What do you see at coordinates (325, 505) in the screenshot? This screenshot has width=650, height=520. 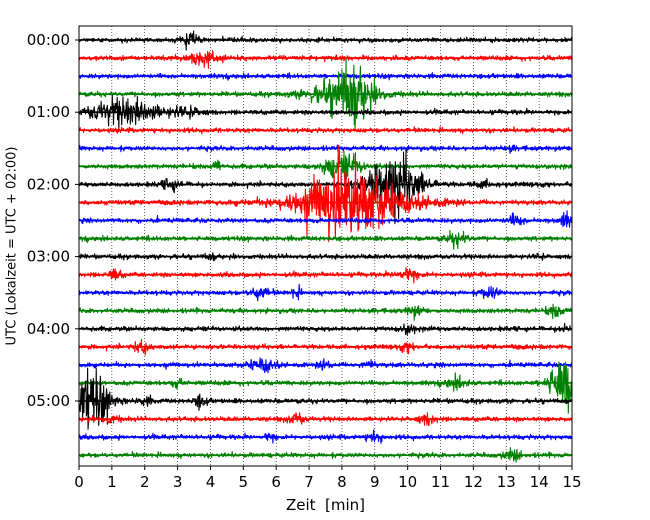 I see `x-axis-label: Zeit [min]` at bounding box center [325, 505].